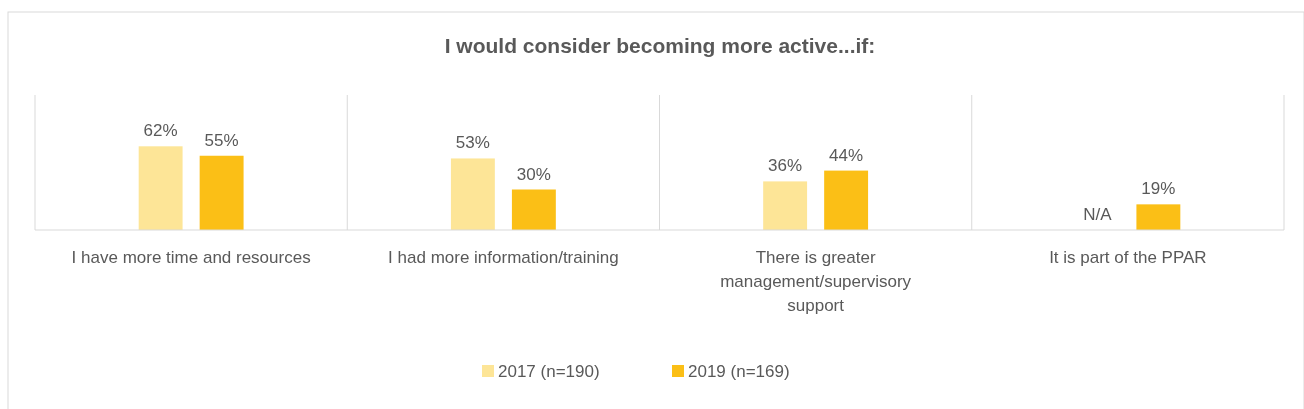 This screenshot has height=409, width=1304. I want to click on data-label: 36%, so click(785, 166).